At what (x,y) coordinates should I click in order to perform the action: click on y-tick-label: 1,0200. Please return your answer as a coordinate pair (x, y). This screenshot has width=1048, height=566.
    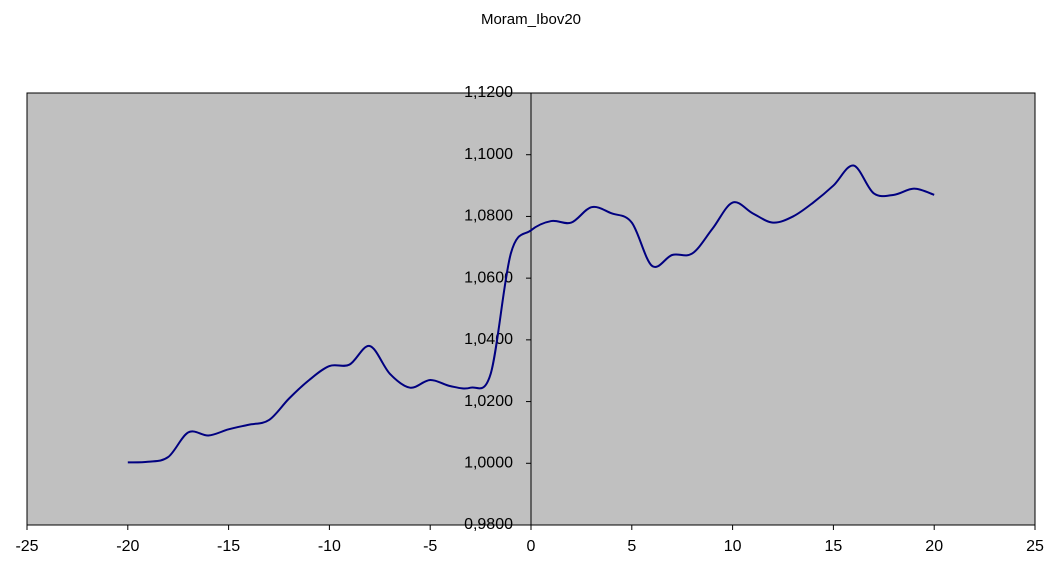
    Looking at the image, I should click on (488, 401).